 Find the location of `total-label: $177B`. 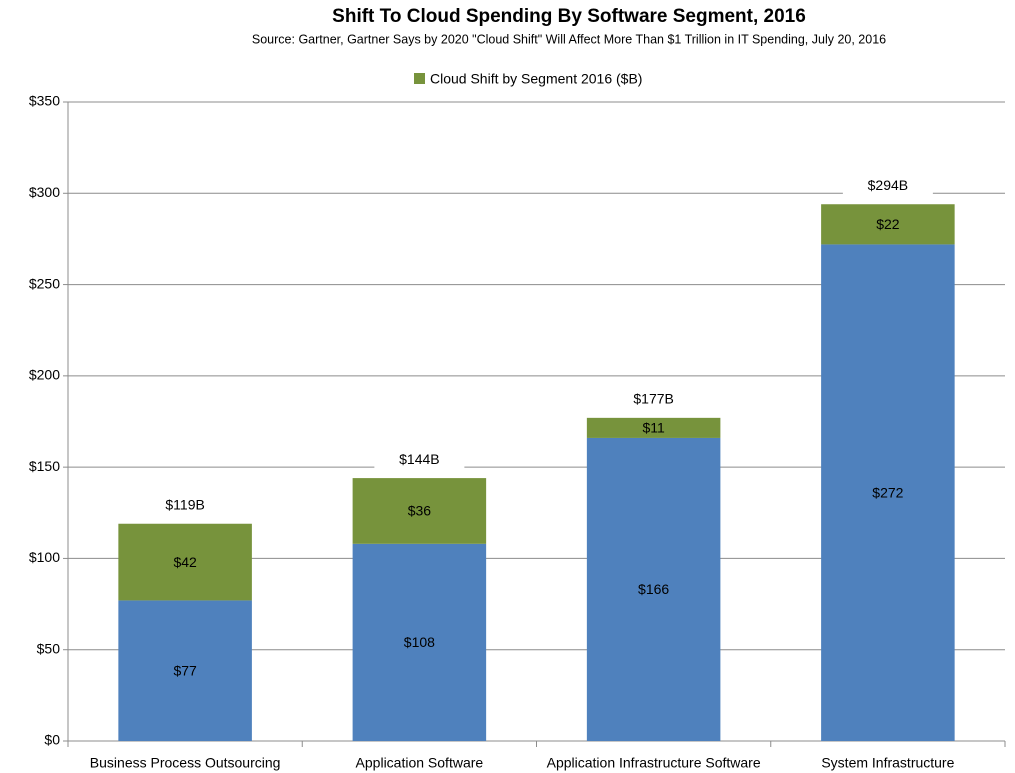

total-label: $177B is located at coordinates (653, 399).